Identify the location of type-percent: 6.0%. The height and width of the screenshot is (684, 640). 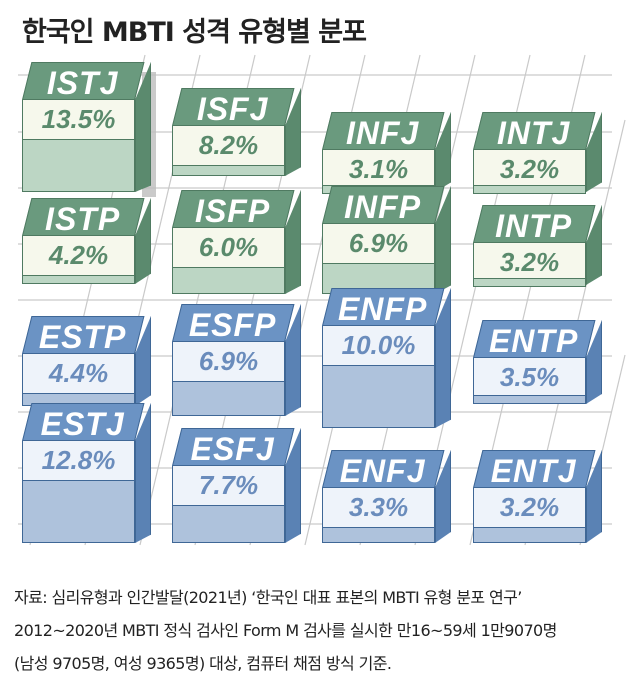
(228, 247).